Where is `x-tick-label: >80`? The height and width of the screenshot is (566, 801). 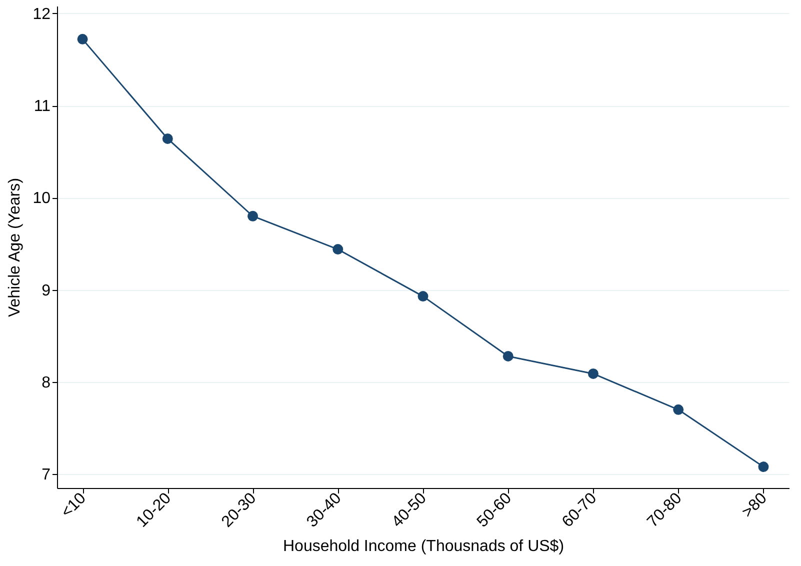 x-tick-label: >80 is located at coordinates (754, 506).